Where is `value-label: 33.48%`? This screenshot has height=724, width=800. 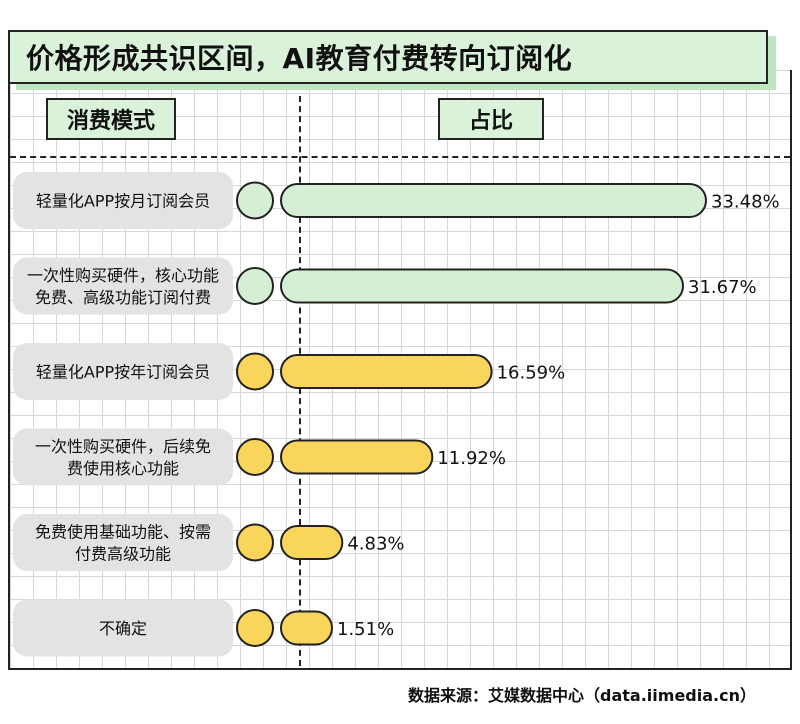 value-label: 33.48% is located at coordinates (745, 202).